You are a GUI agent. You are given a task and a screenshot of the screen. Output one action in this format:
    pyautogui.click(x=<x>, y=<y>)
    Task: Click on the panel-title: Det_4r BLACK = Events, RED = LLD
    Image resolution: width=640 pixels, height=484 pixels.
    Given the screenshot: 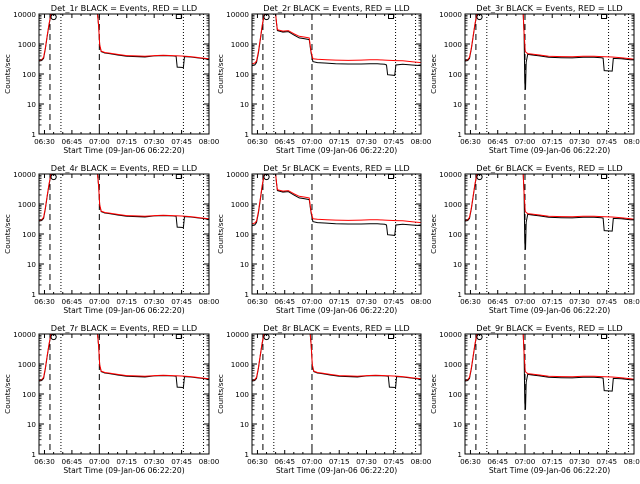 What is the action you would take?
    pyautogui.click(x=124, y=168)
    